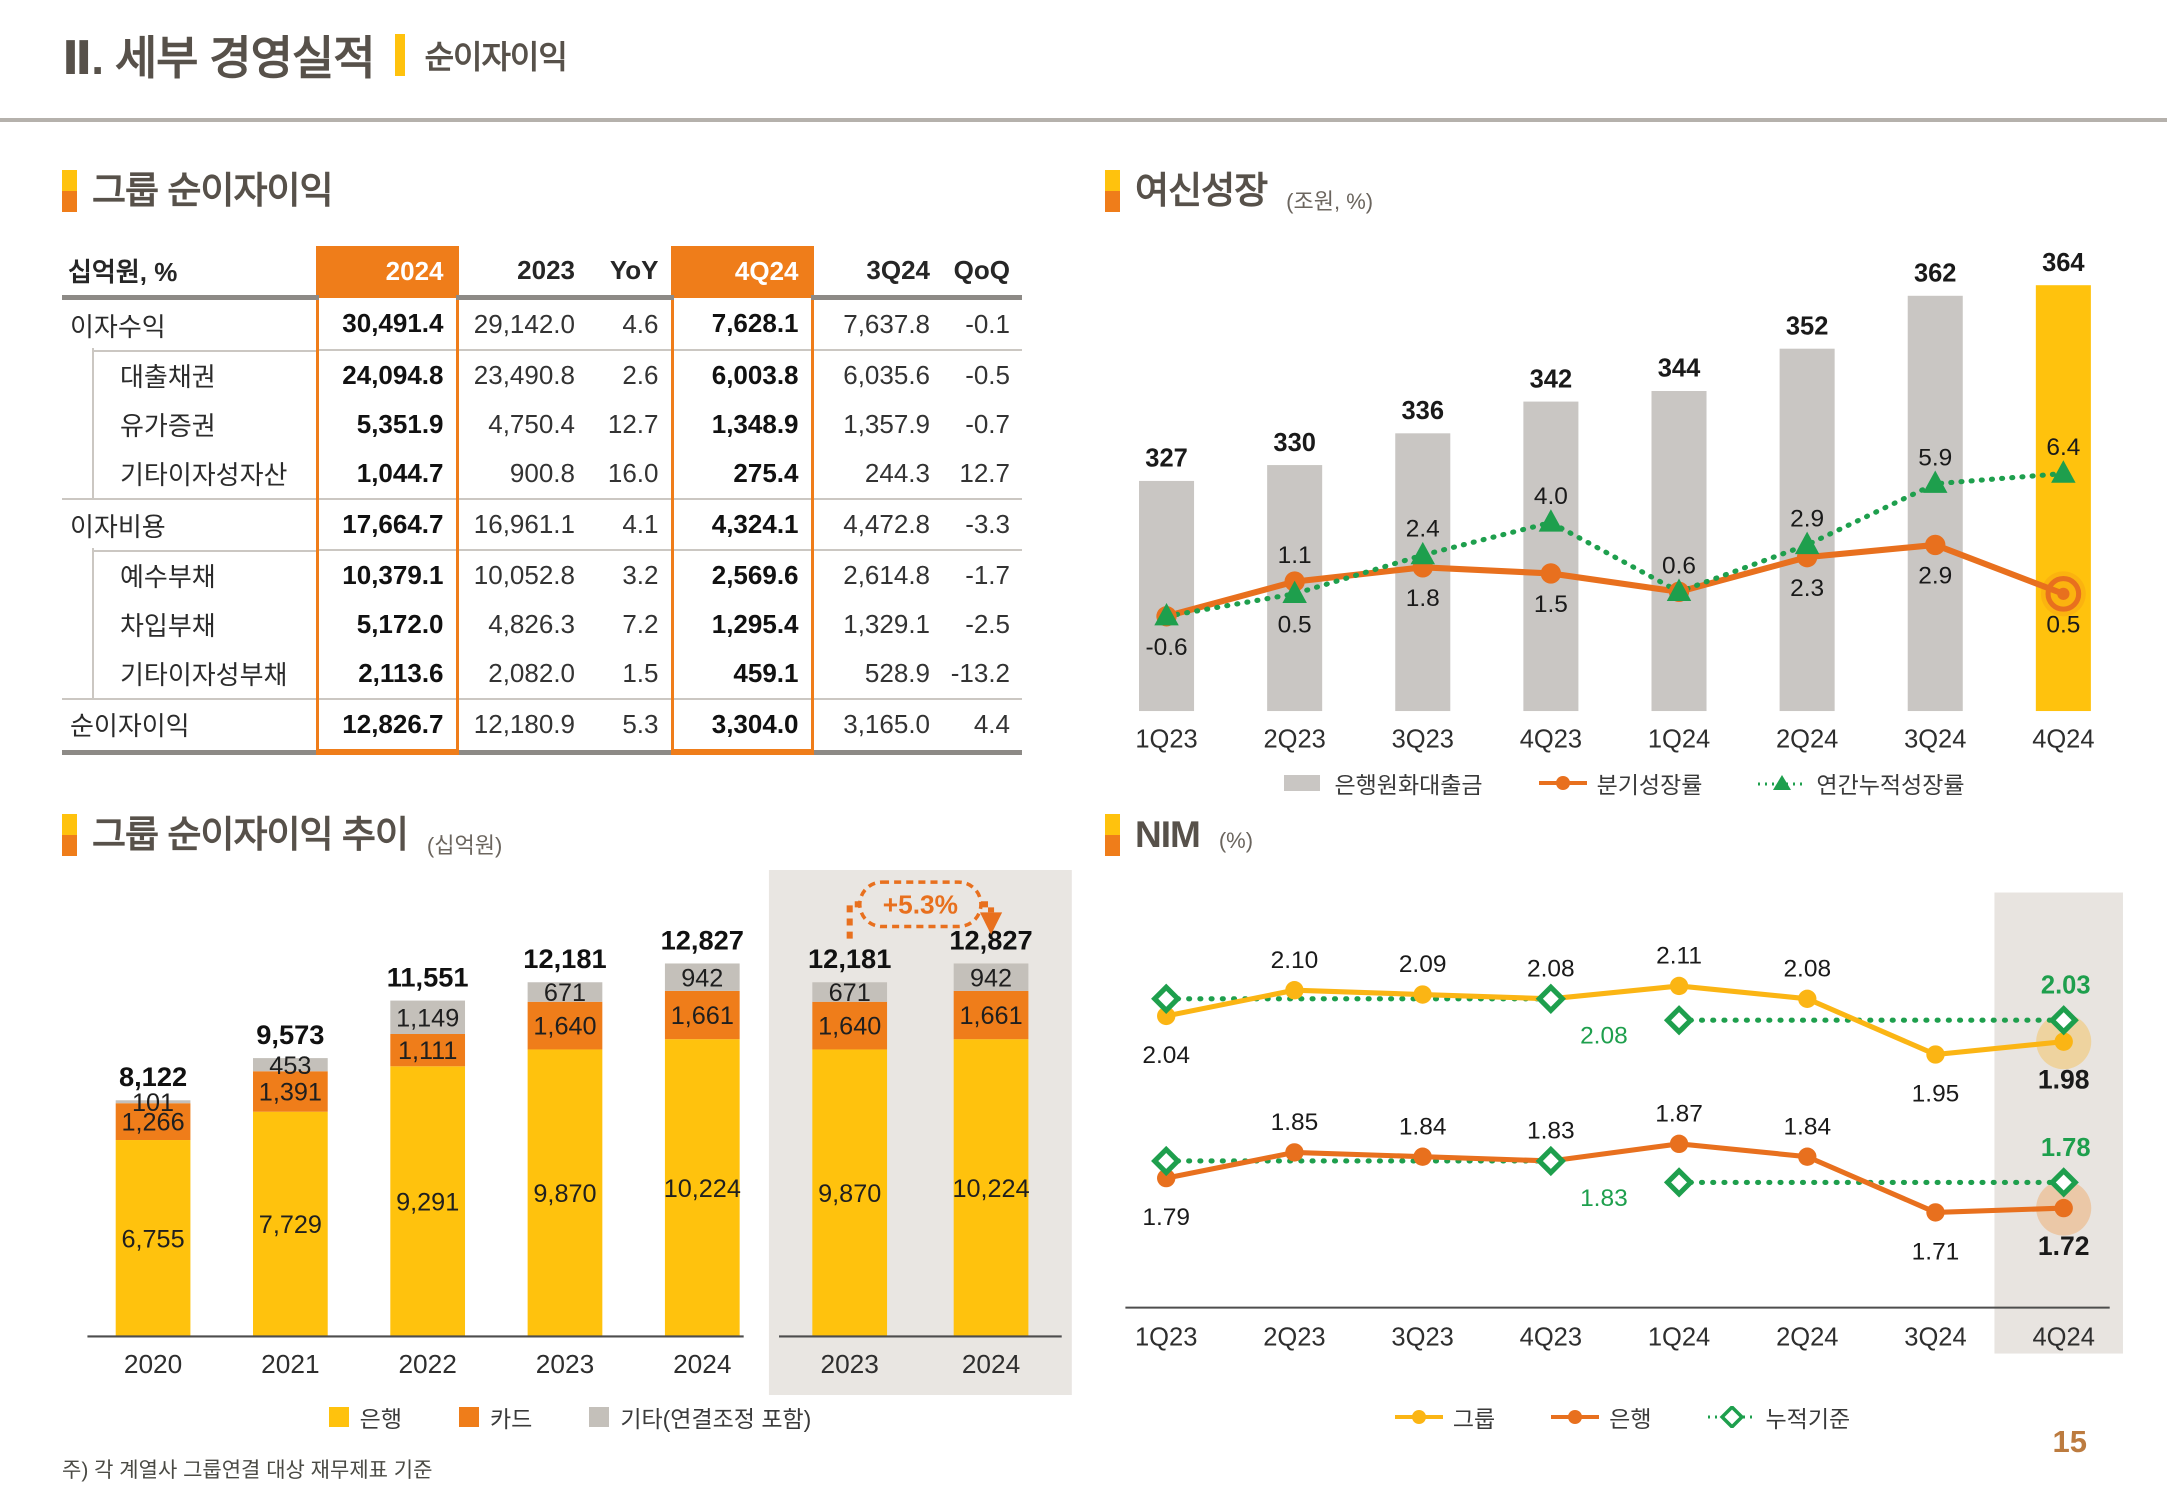 The height and width of the screenshot is (1500, 2167). What do you see at coordinates (1083, 120) in the screenshot?
I see `header-rule` at bounding box center [1083, 120].